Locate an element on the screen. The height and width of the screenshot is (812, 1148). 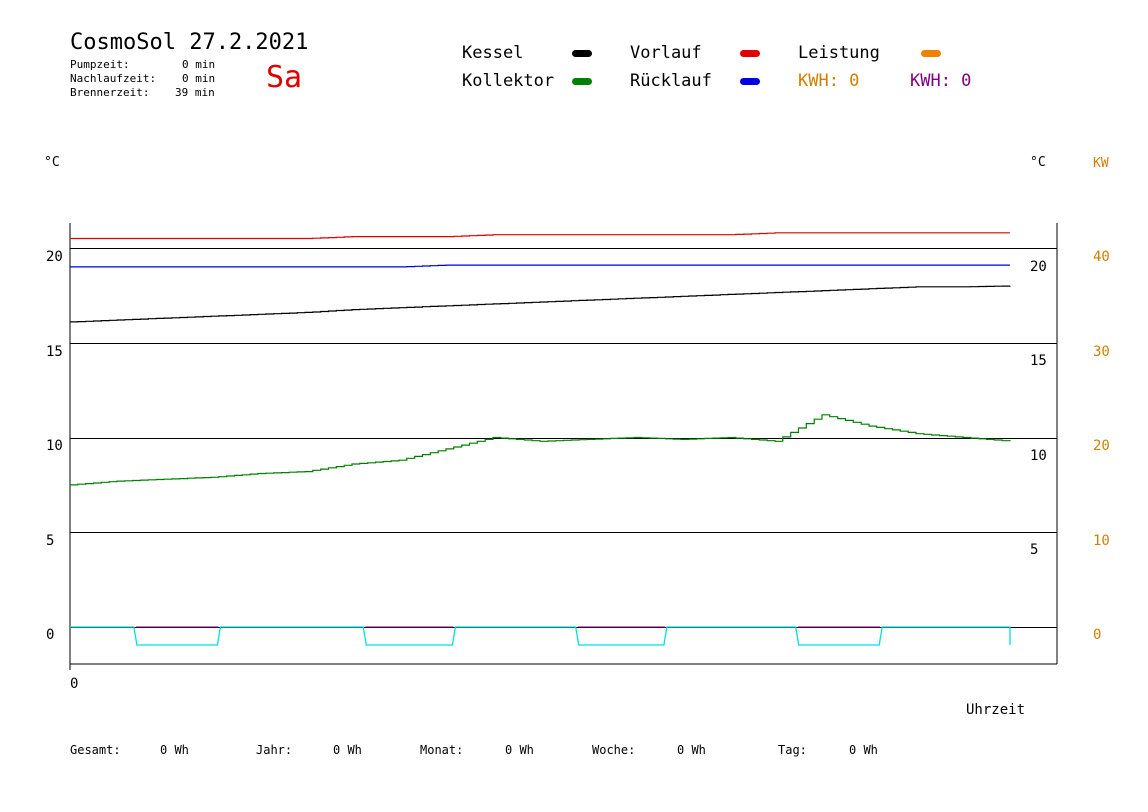
footer-gesamt-value: 0 Wh is located at coordinates (174, 750).